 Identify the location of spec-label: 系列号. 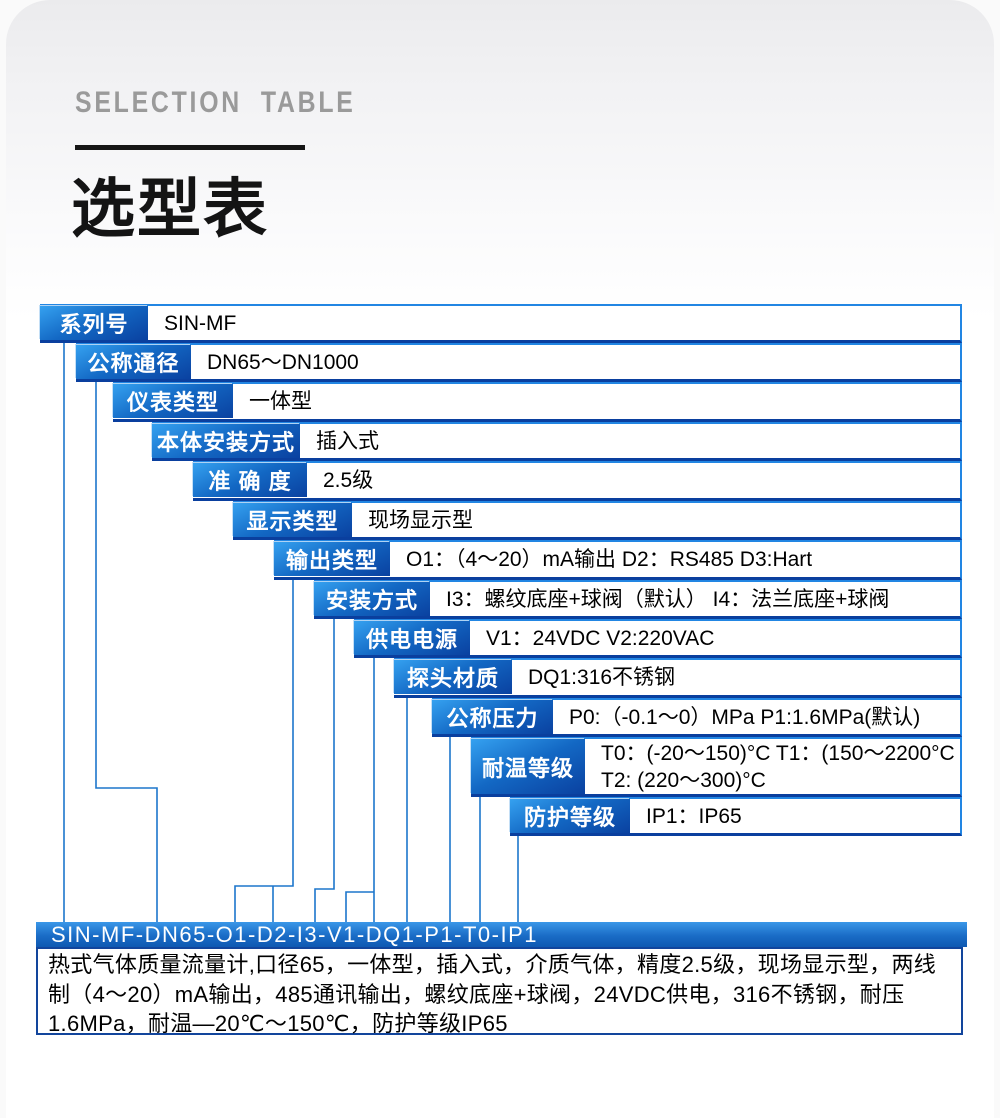
(94, 323).